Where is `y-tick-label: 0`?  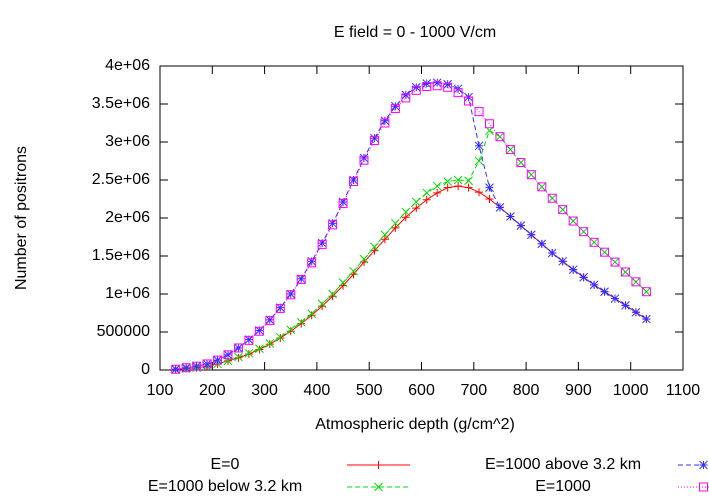
y-tick-label: 0 is located at coordinates (145, 369).